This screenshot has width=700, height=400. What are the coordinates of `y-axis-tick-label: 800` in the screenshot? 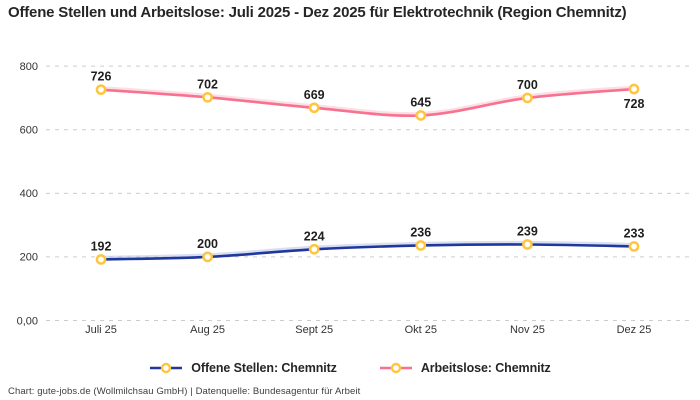 It's located at (29, 67).